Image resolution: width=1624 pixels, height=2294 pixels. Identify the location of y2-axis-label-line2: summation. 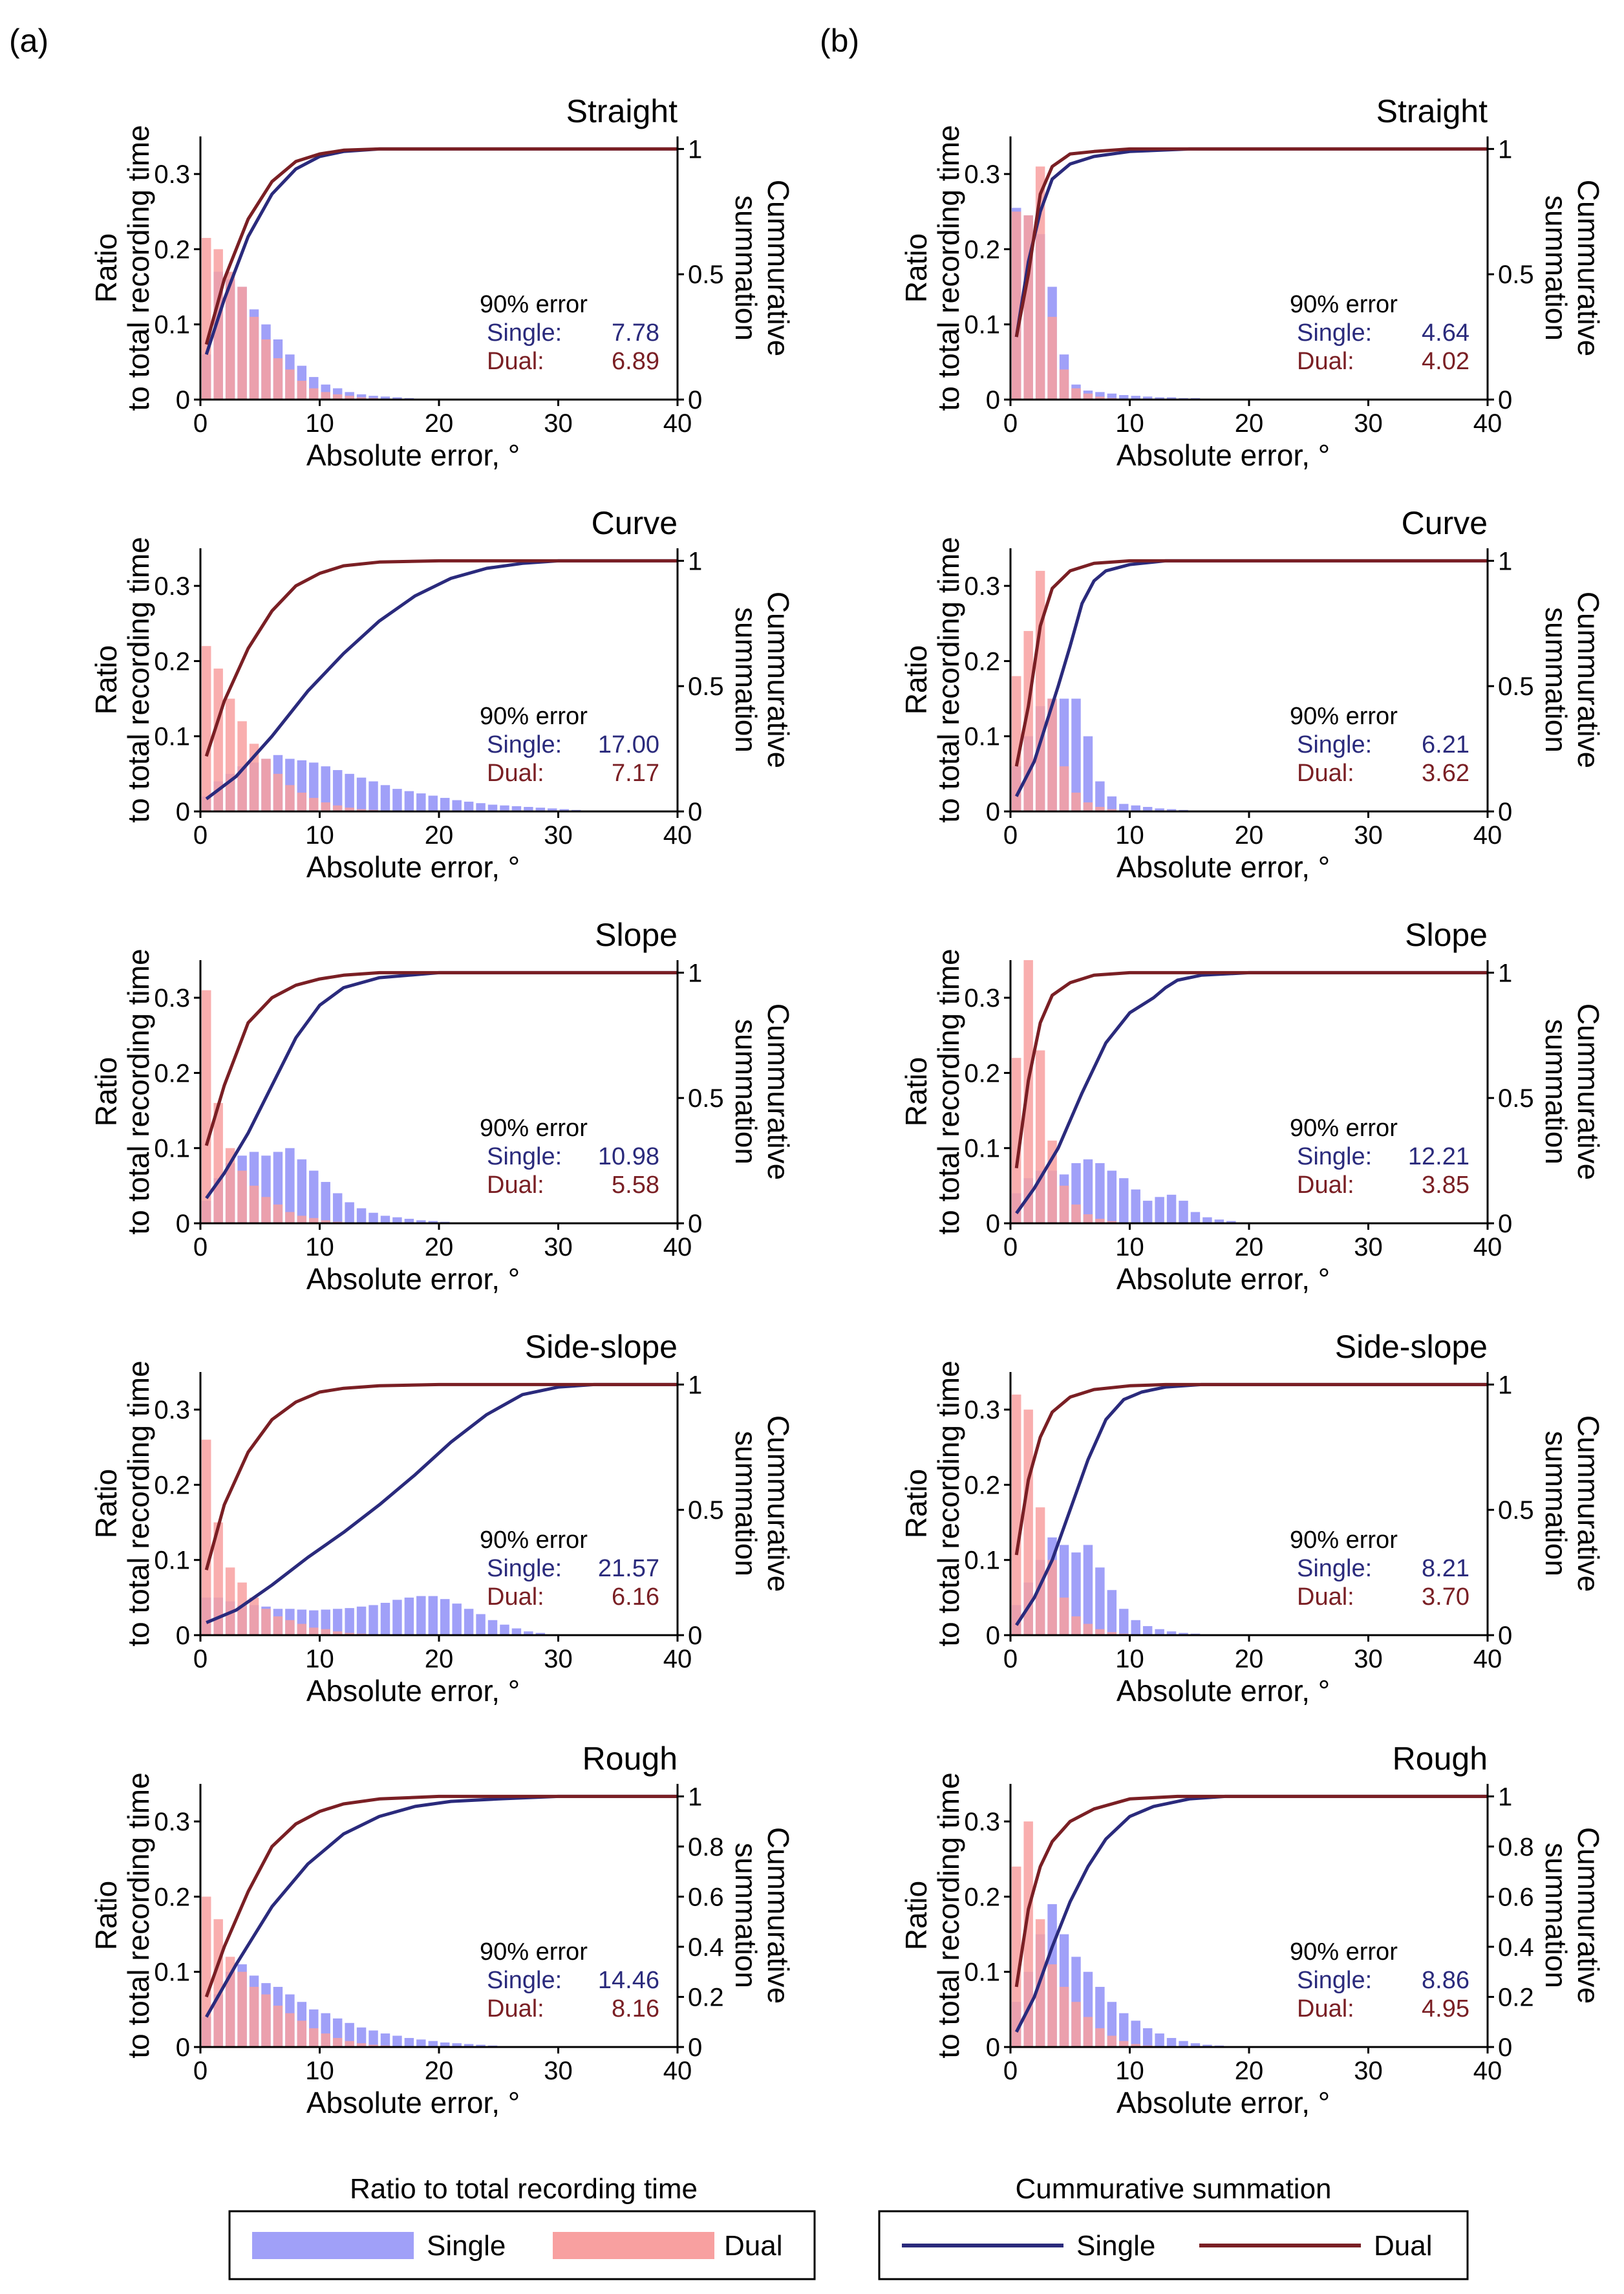
(1556, 1091).